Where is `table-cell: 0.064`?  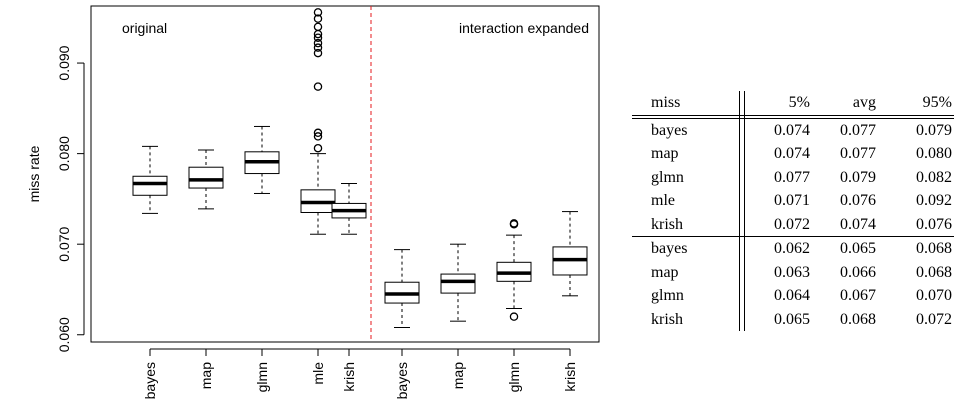 table-cell: 0.064 is located at coordinates (792, 295).